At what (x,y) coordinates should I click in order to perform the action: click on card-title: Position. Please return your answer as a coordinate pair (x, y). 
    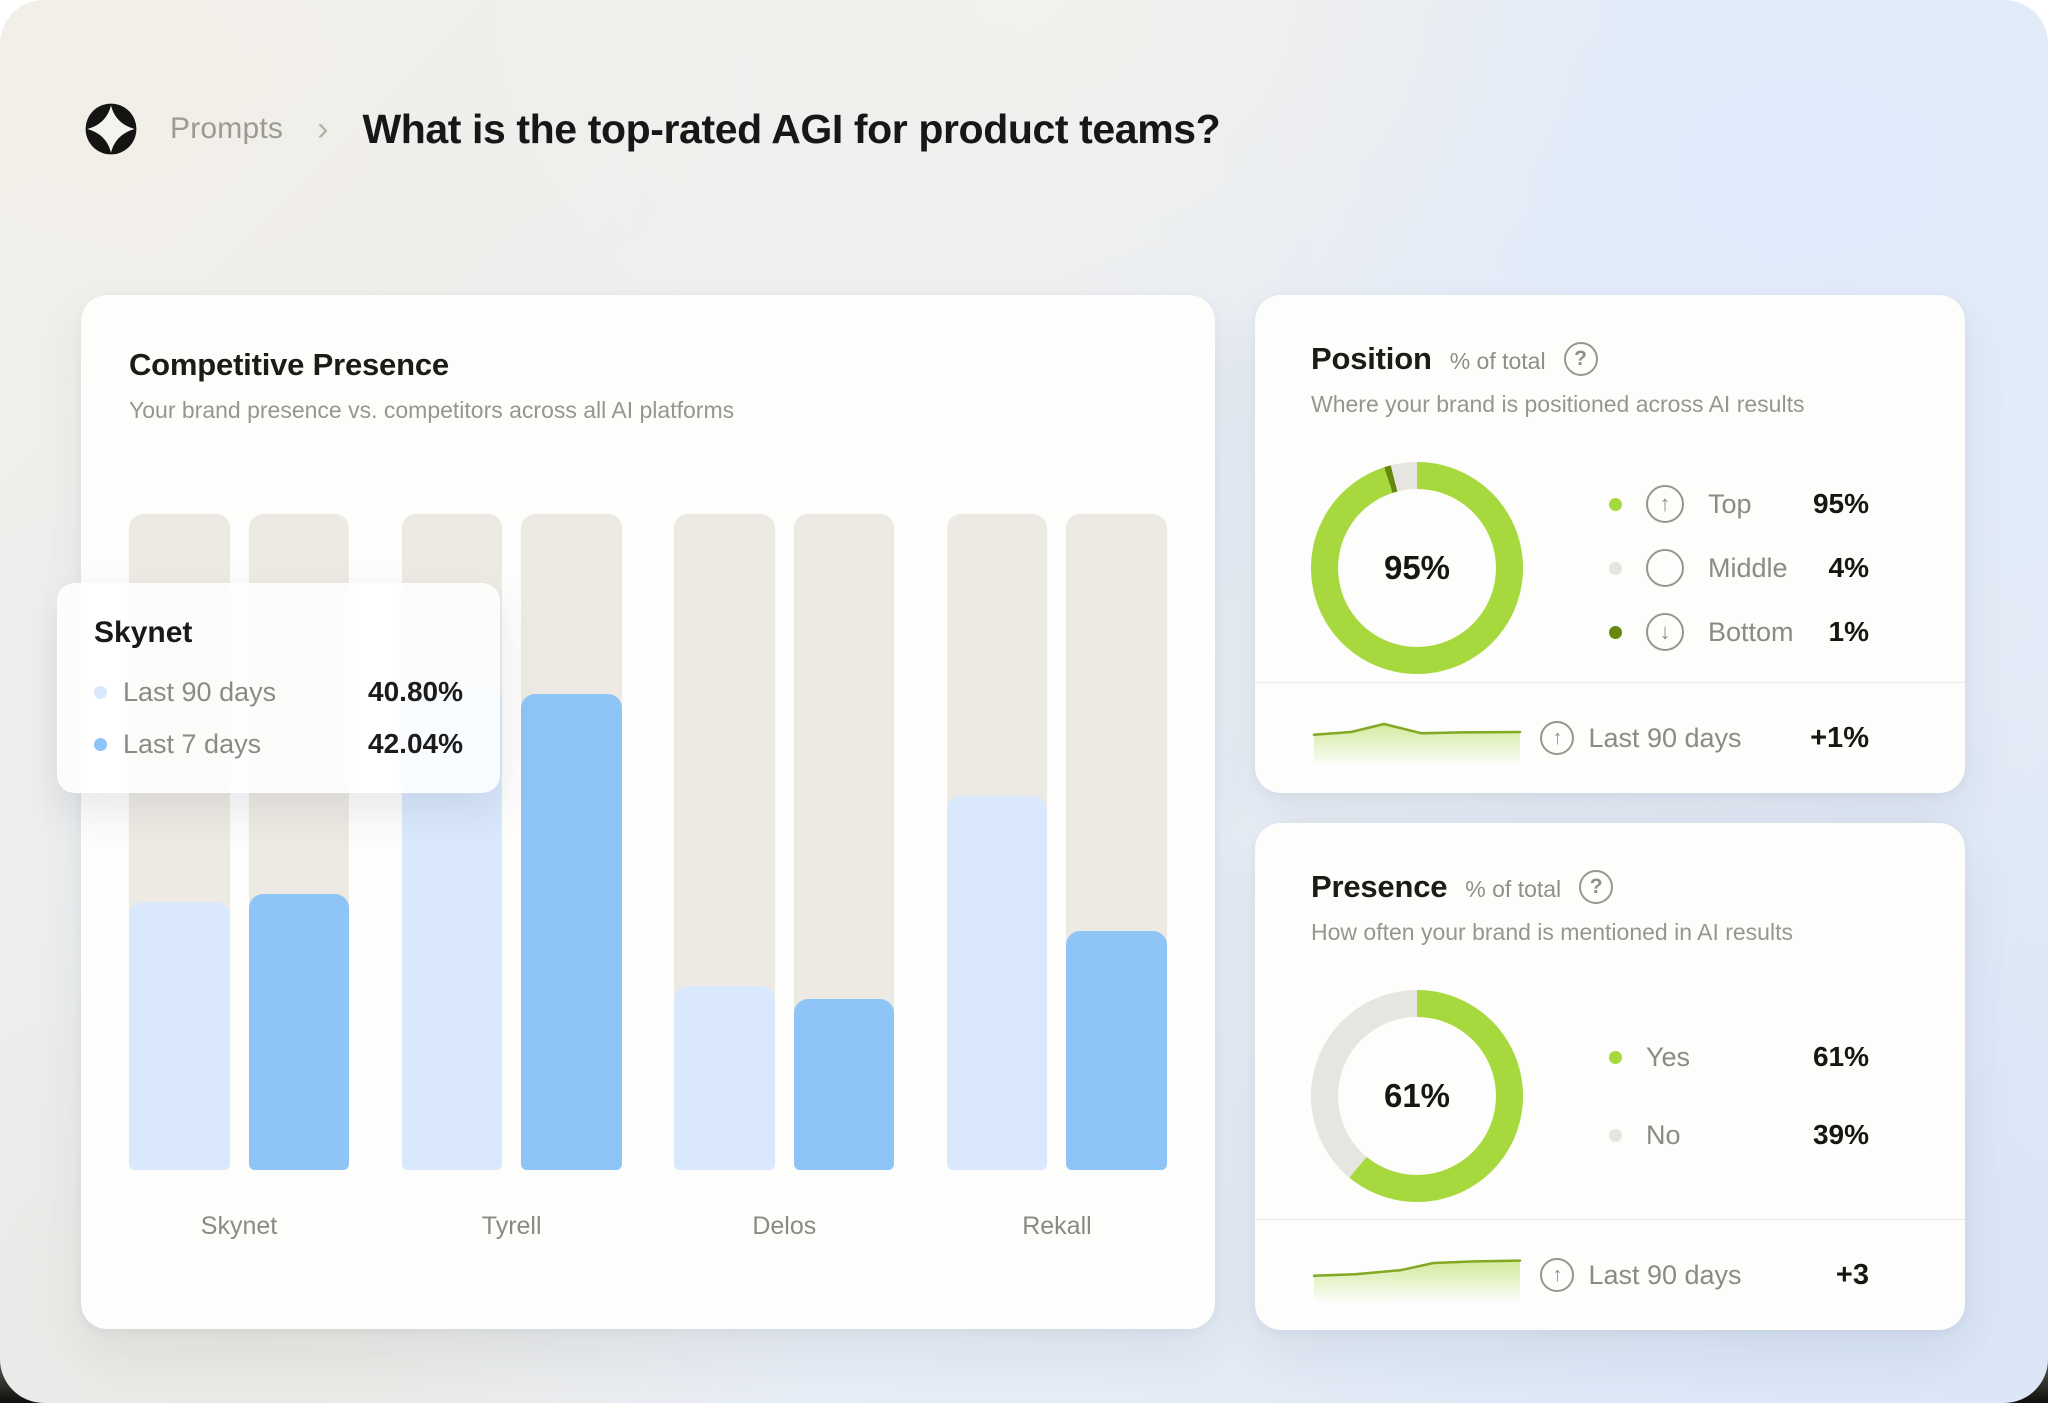
    Looking at the image, I should click on (1371, 358).